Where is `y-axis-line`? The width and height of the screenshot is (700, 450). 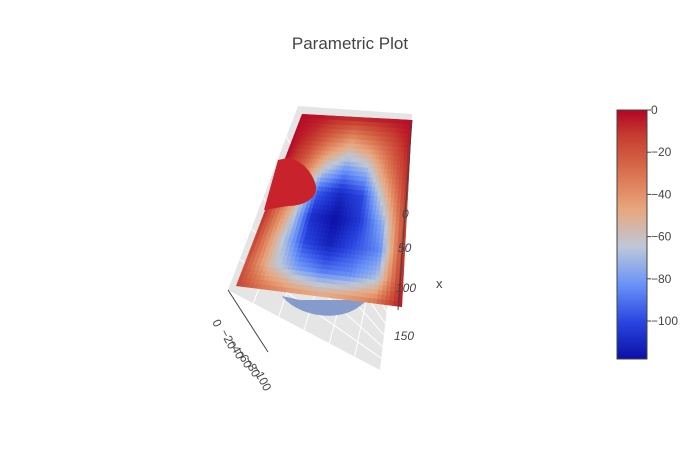
y-axis-line is located at coordinates (248, 321).